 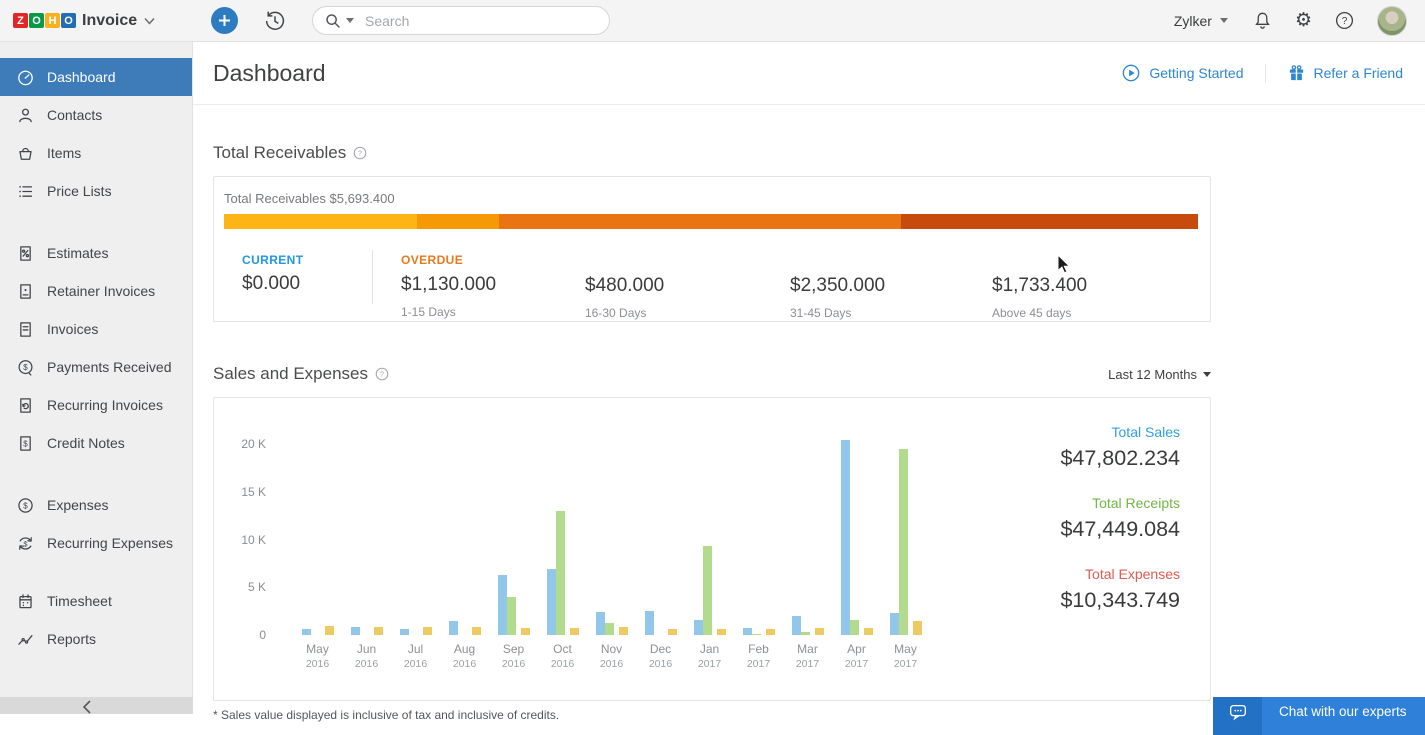 I want to click on notifications-bell-icon, so click(x=1262, y=21).